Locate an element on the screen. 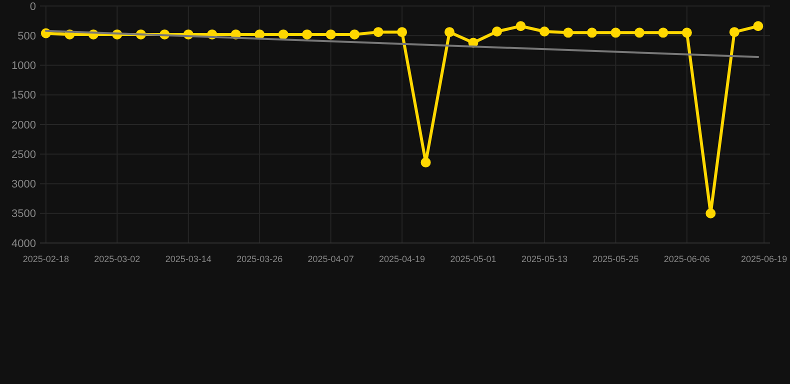 Image resolution: width=790 pixels, height=384 pixels. x-tick-label: 2025-05-01 is located at coordinates (473, 259).